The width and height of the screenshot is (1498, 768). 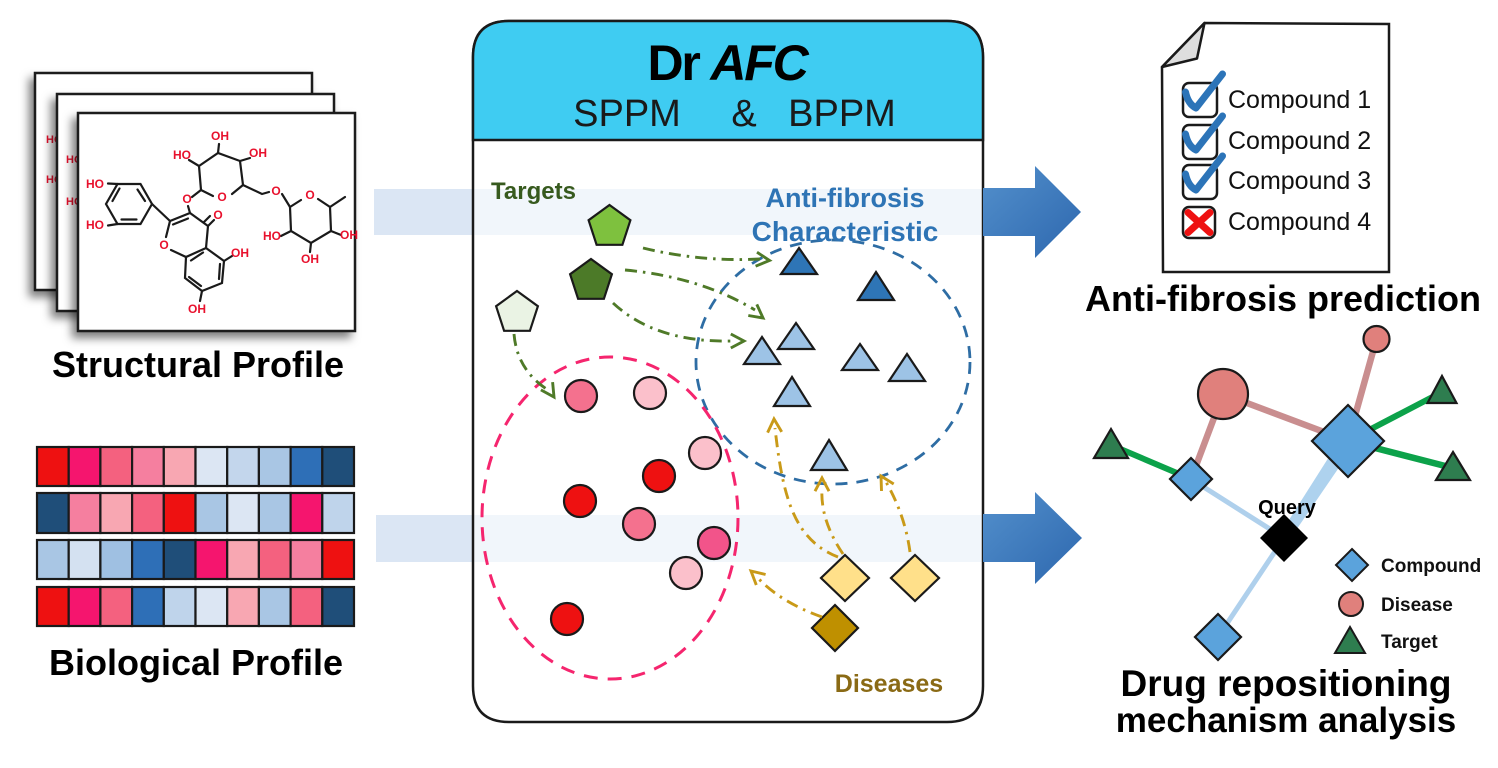 I want to click on svg-text: Anti-fibrosis, so click(x=845, y=198).